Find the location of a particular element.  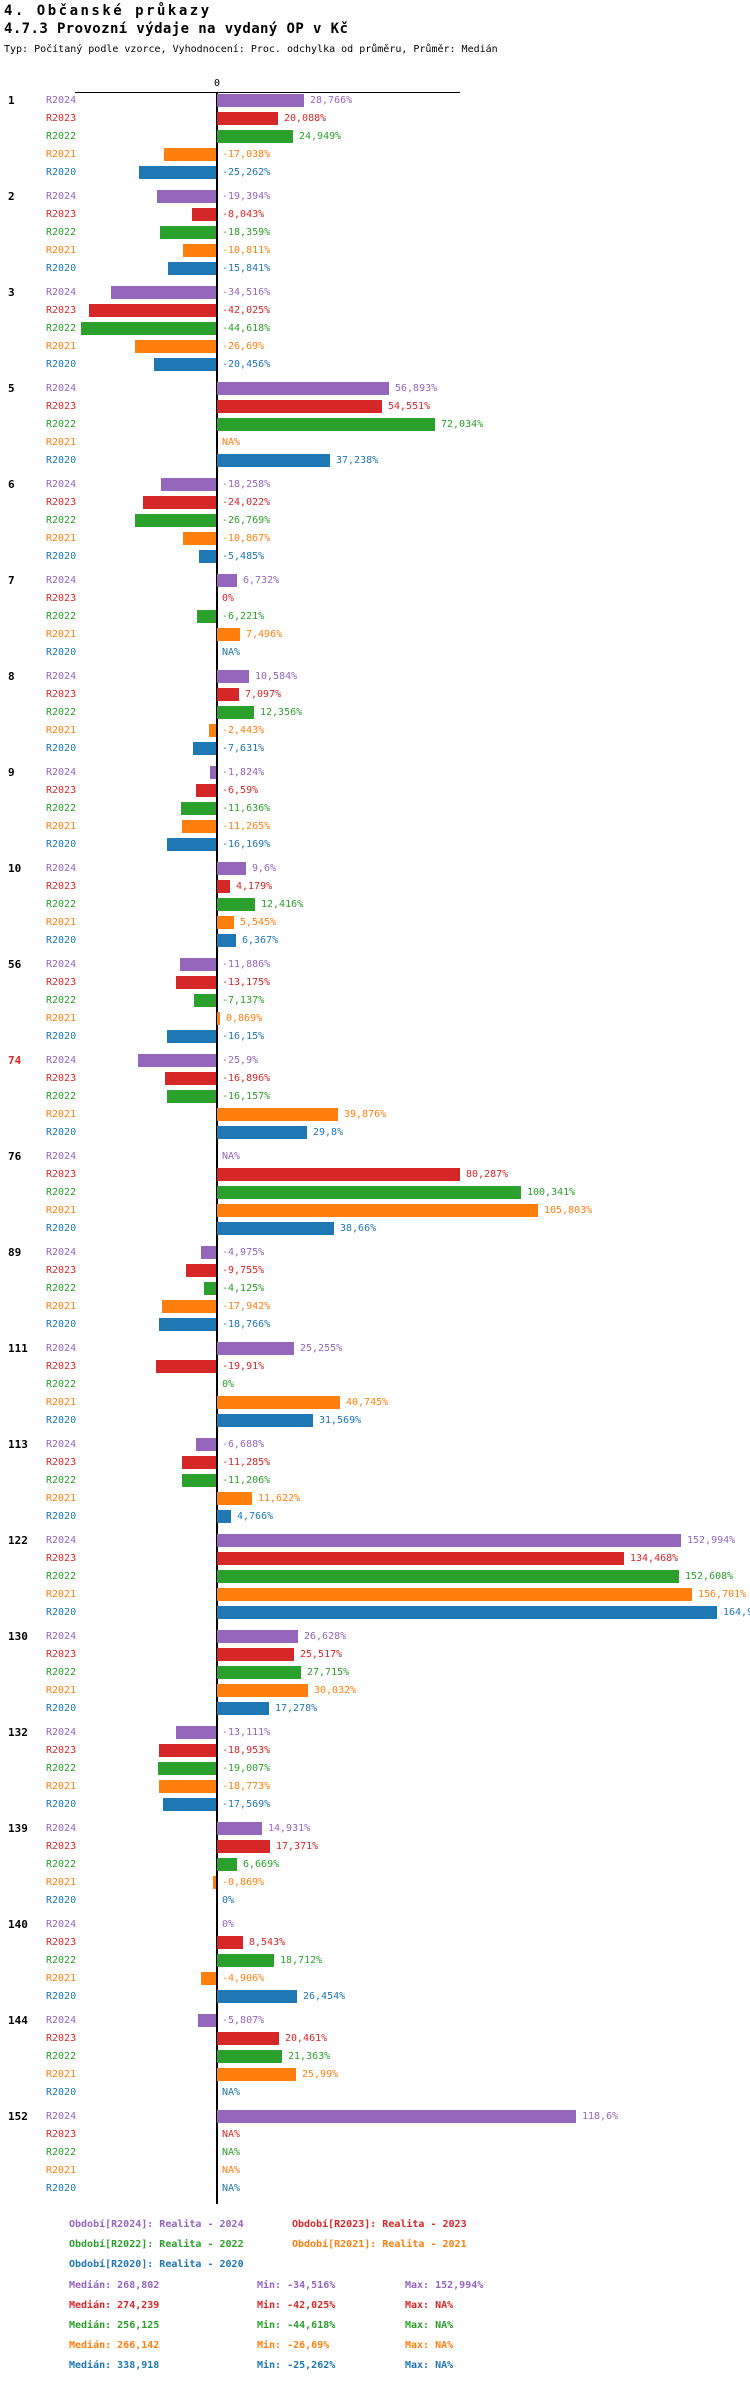

axis-zero-line is located at coordinates (217, 1148).